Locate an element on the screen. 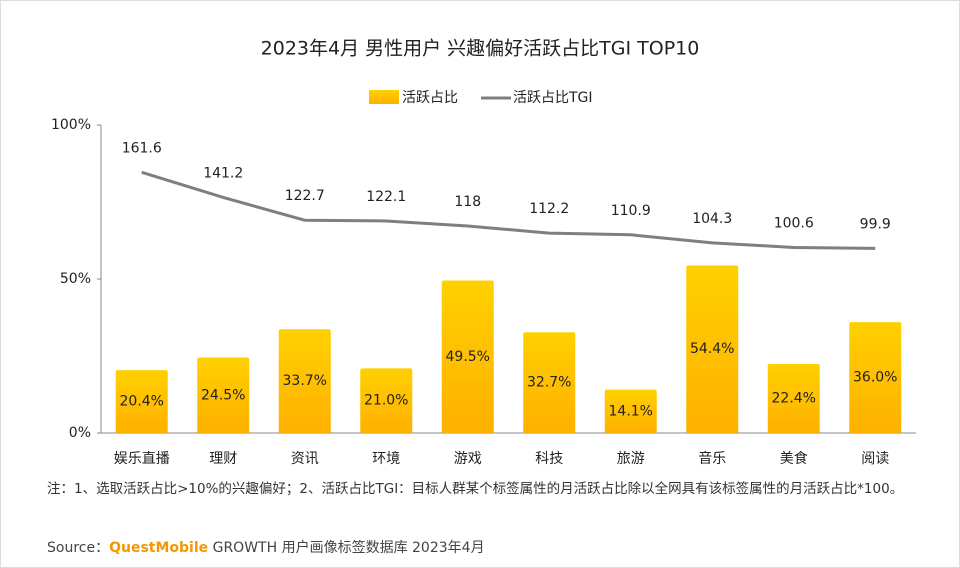 Image resolution: width=960 pixels, height=568 pixels. x-tick-label: 游戏 is located at coordinates (468, 459).